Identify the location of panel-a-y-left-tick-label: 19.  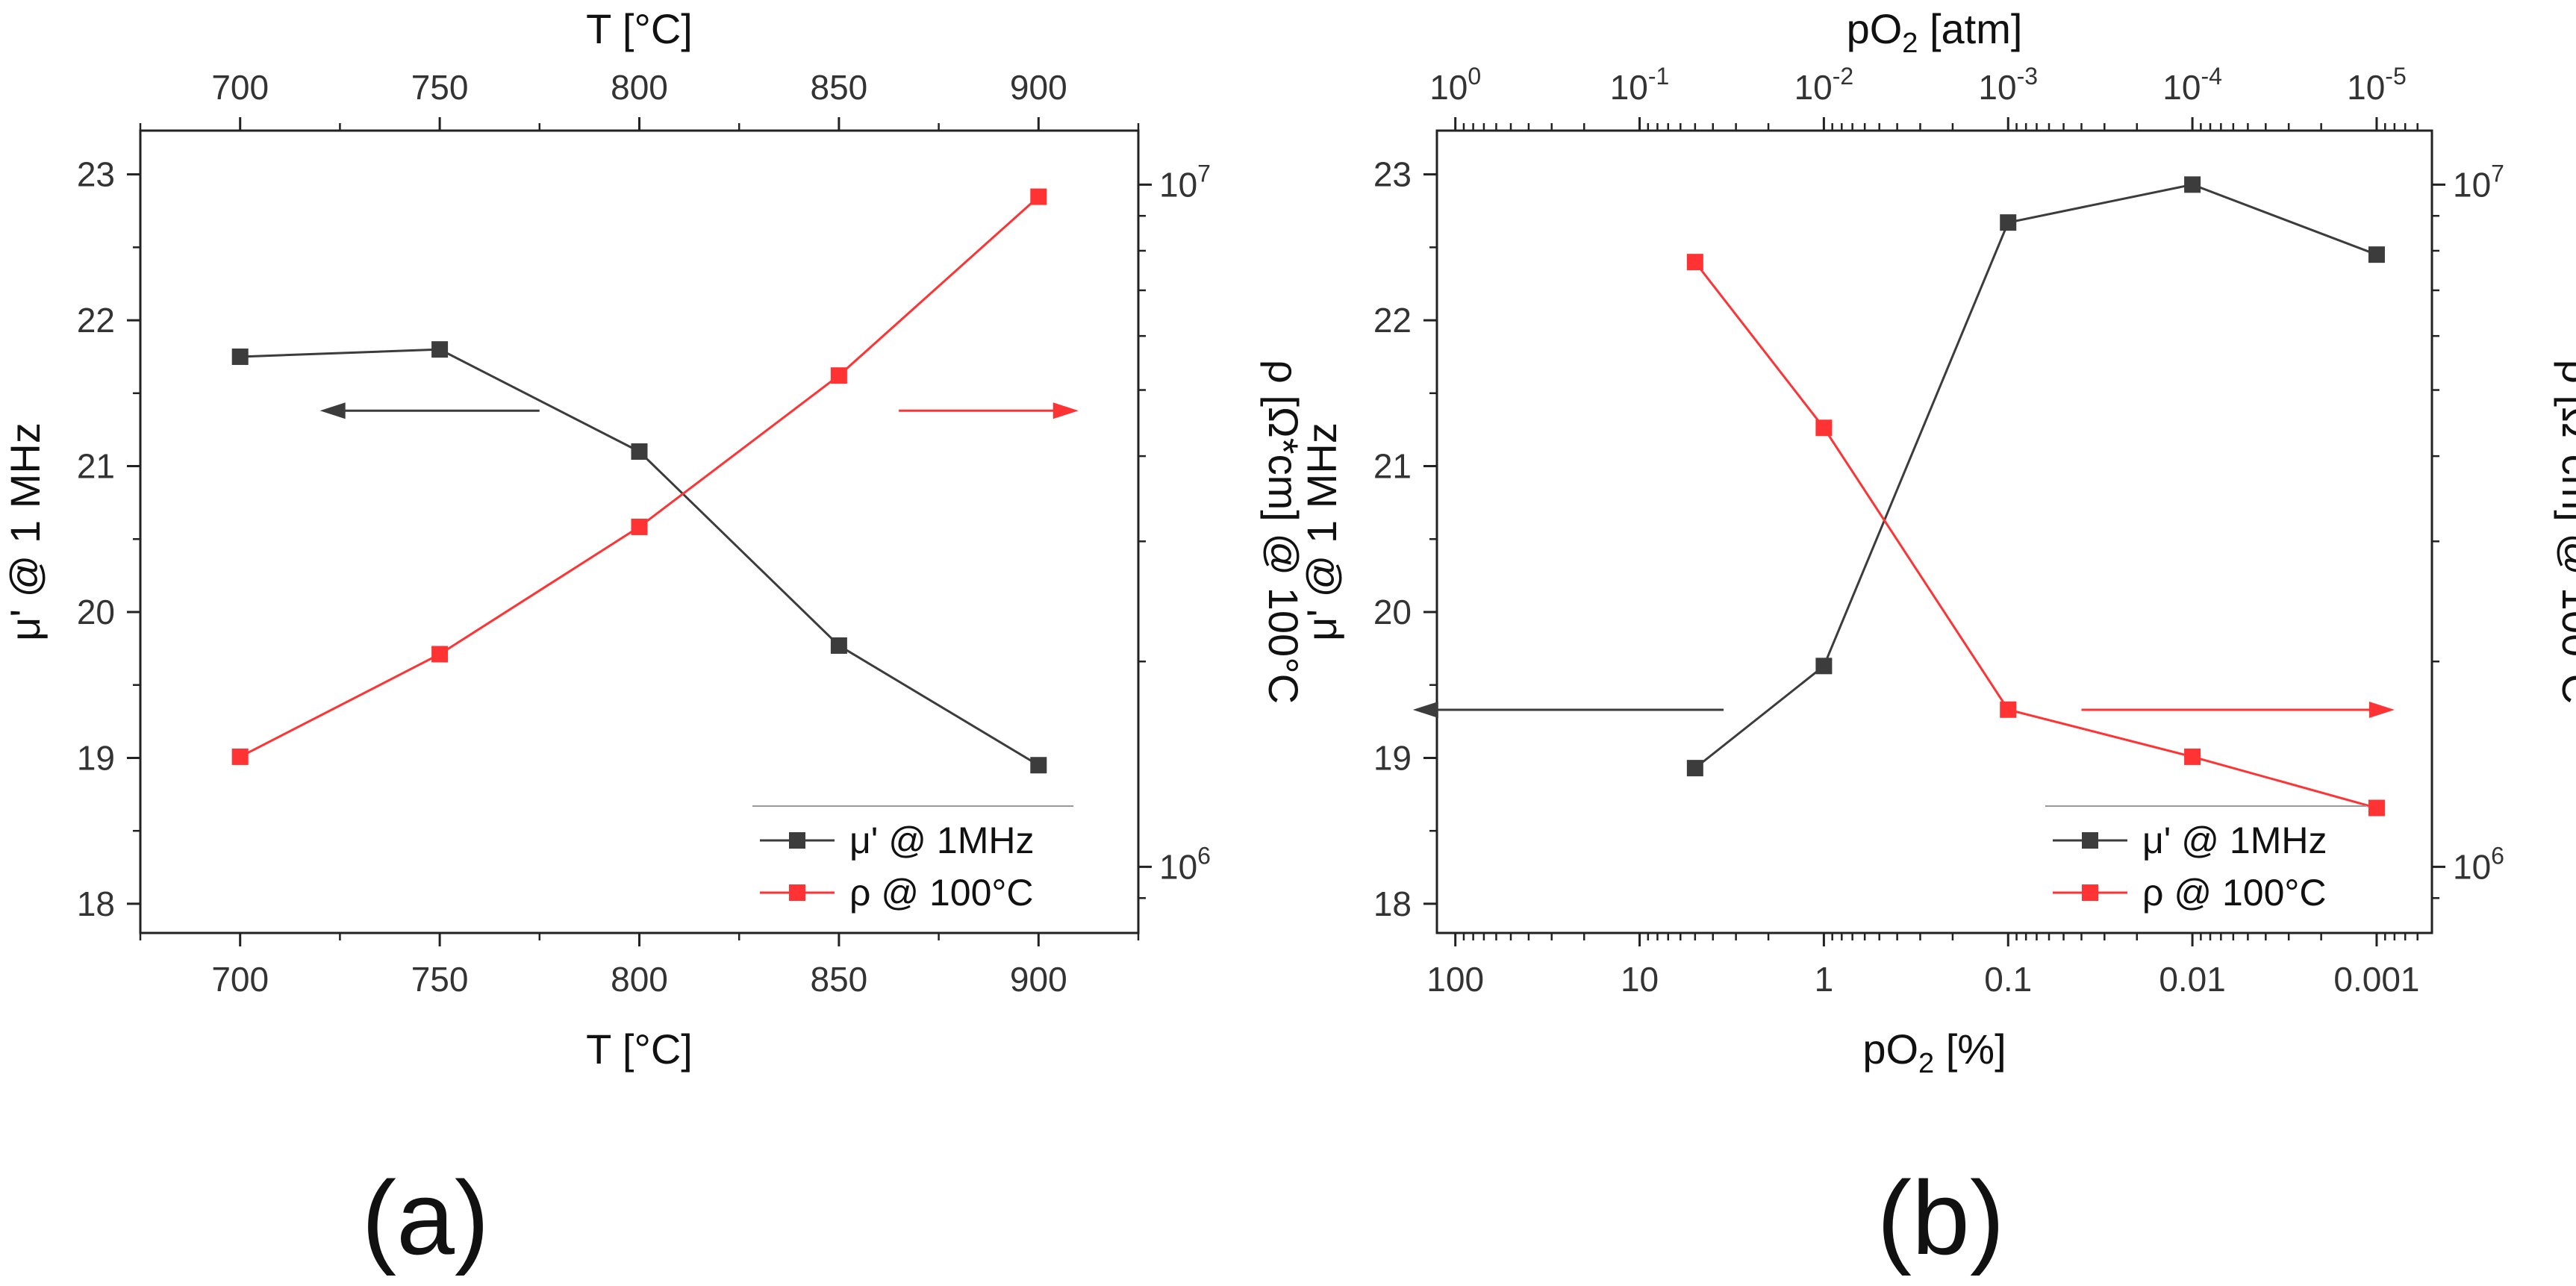
(96, 757).